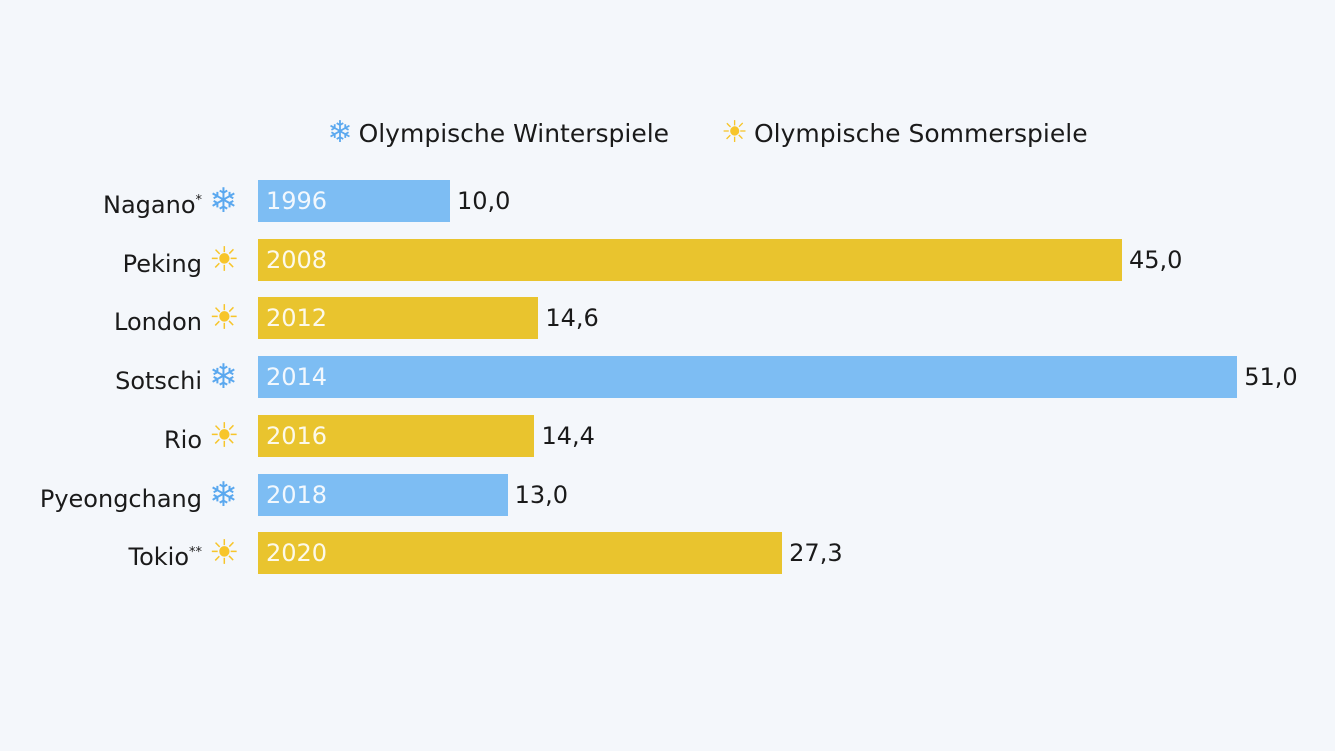 The width and height of the screenshot is (1335, 751). I want to click on year-label: 2008, so click(297, 259).